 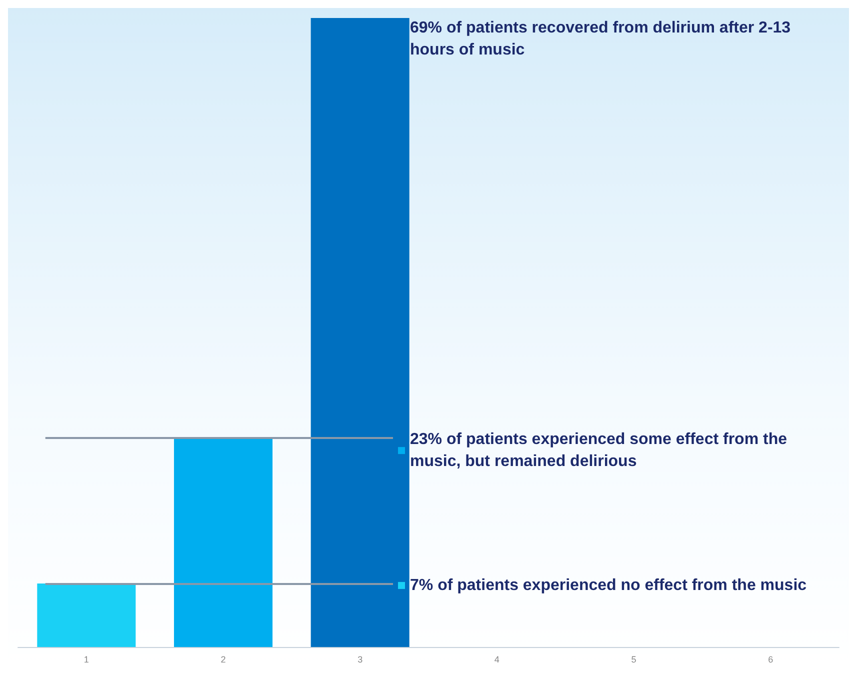 What do you see at coordinates (86, 659) in the screenshot?
I see `x-tick-label: 1` at bounding box center [86, 659].